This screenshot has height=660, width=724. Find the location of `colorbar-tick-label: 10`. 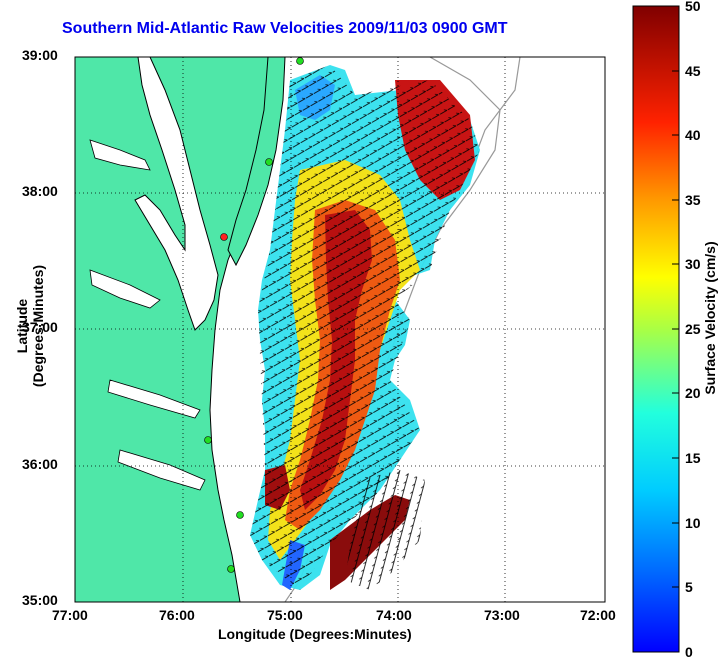

colorbar-tick-label: 10 is located at coordinates (693, 523).